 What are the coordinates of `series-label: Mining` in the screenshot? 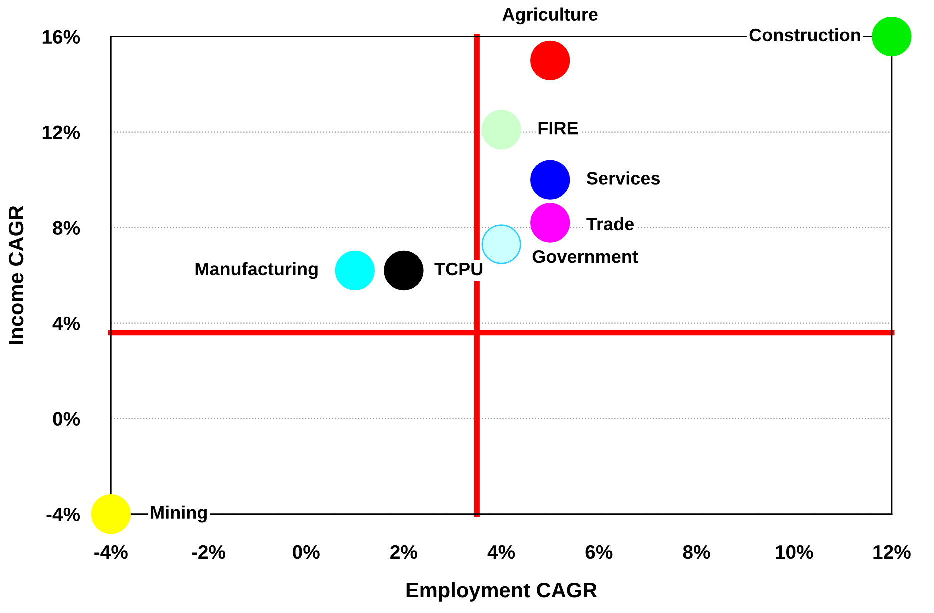 It's located at (179, 514).